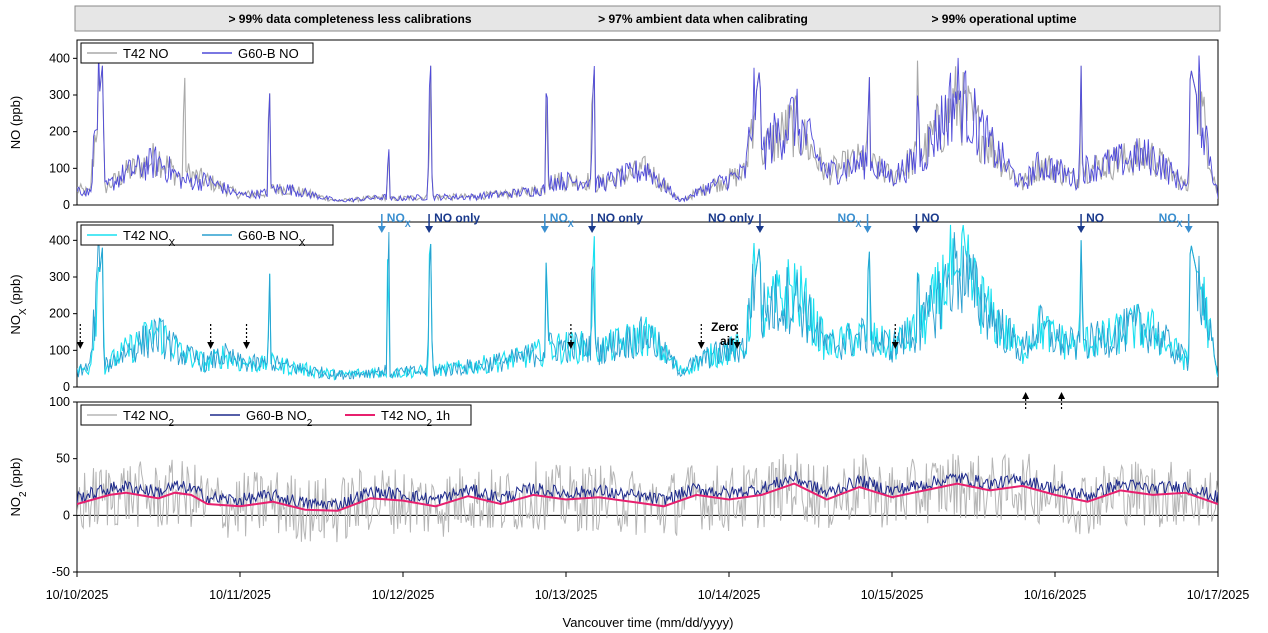 Image resolution: width=1268 pixels, height=633 pixels. I want to click on legend-label-suffix: 1h, so click(441, 415).